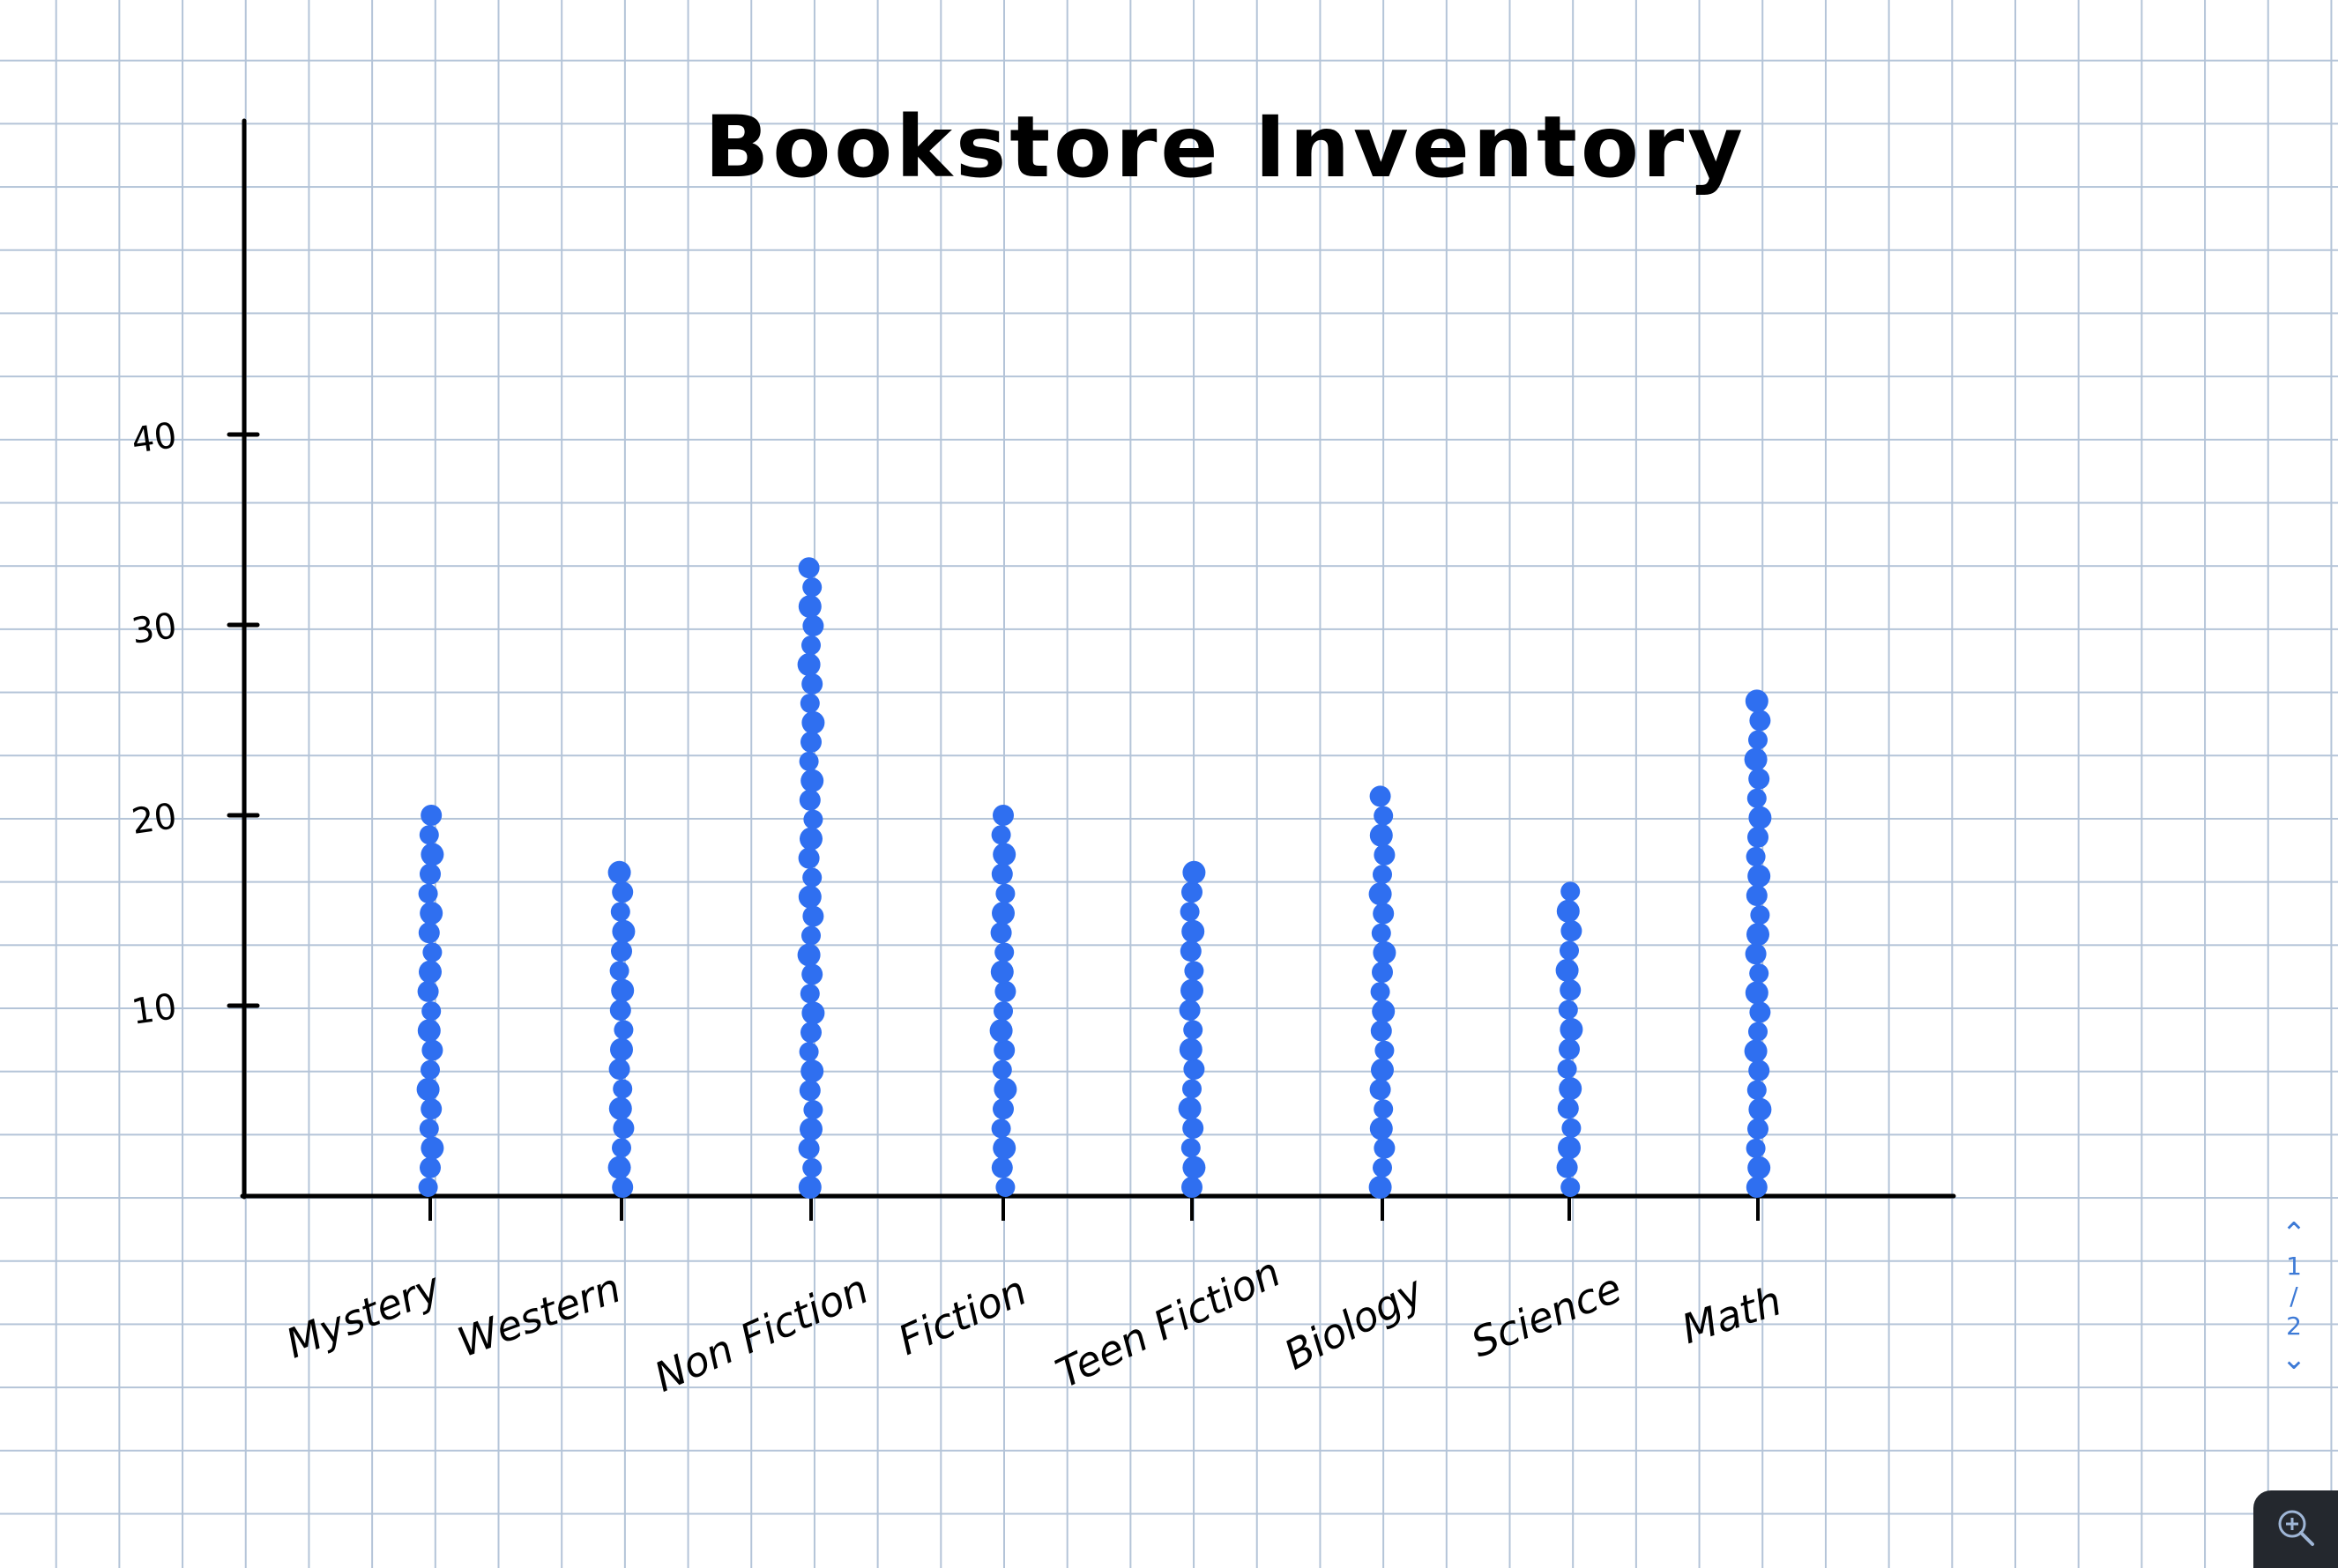  Describe the element at coordinates (2294, 1266) in the screenshot. I see `page-current: 1` at that location.